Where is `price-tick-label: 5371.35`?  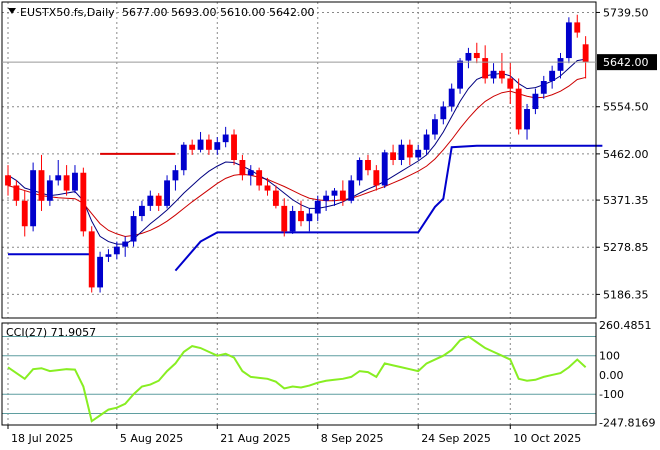 price-tick-label: 5371.35 is located at coordinates (626, 200).